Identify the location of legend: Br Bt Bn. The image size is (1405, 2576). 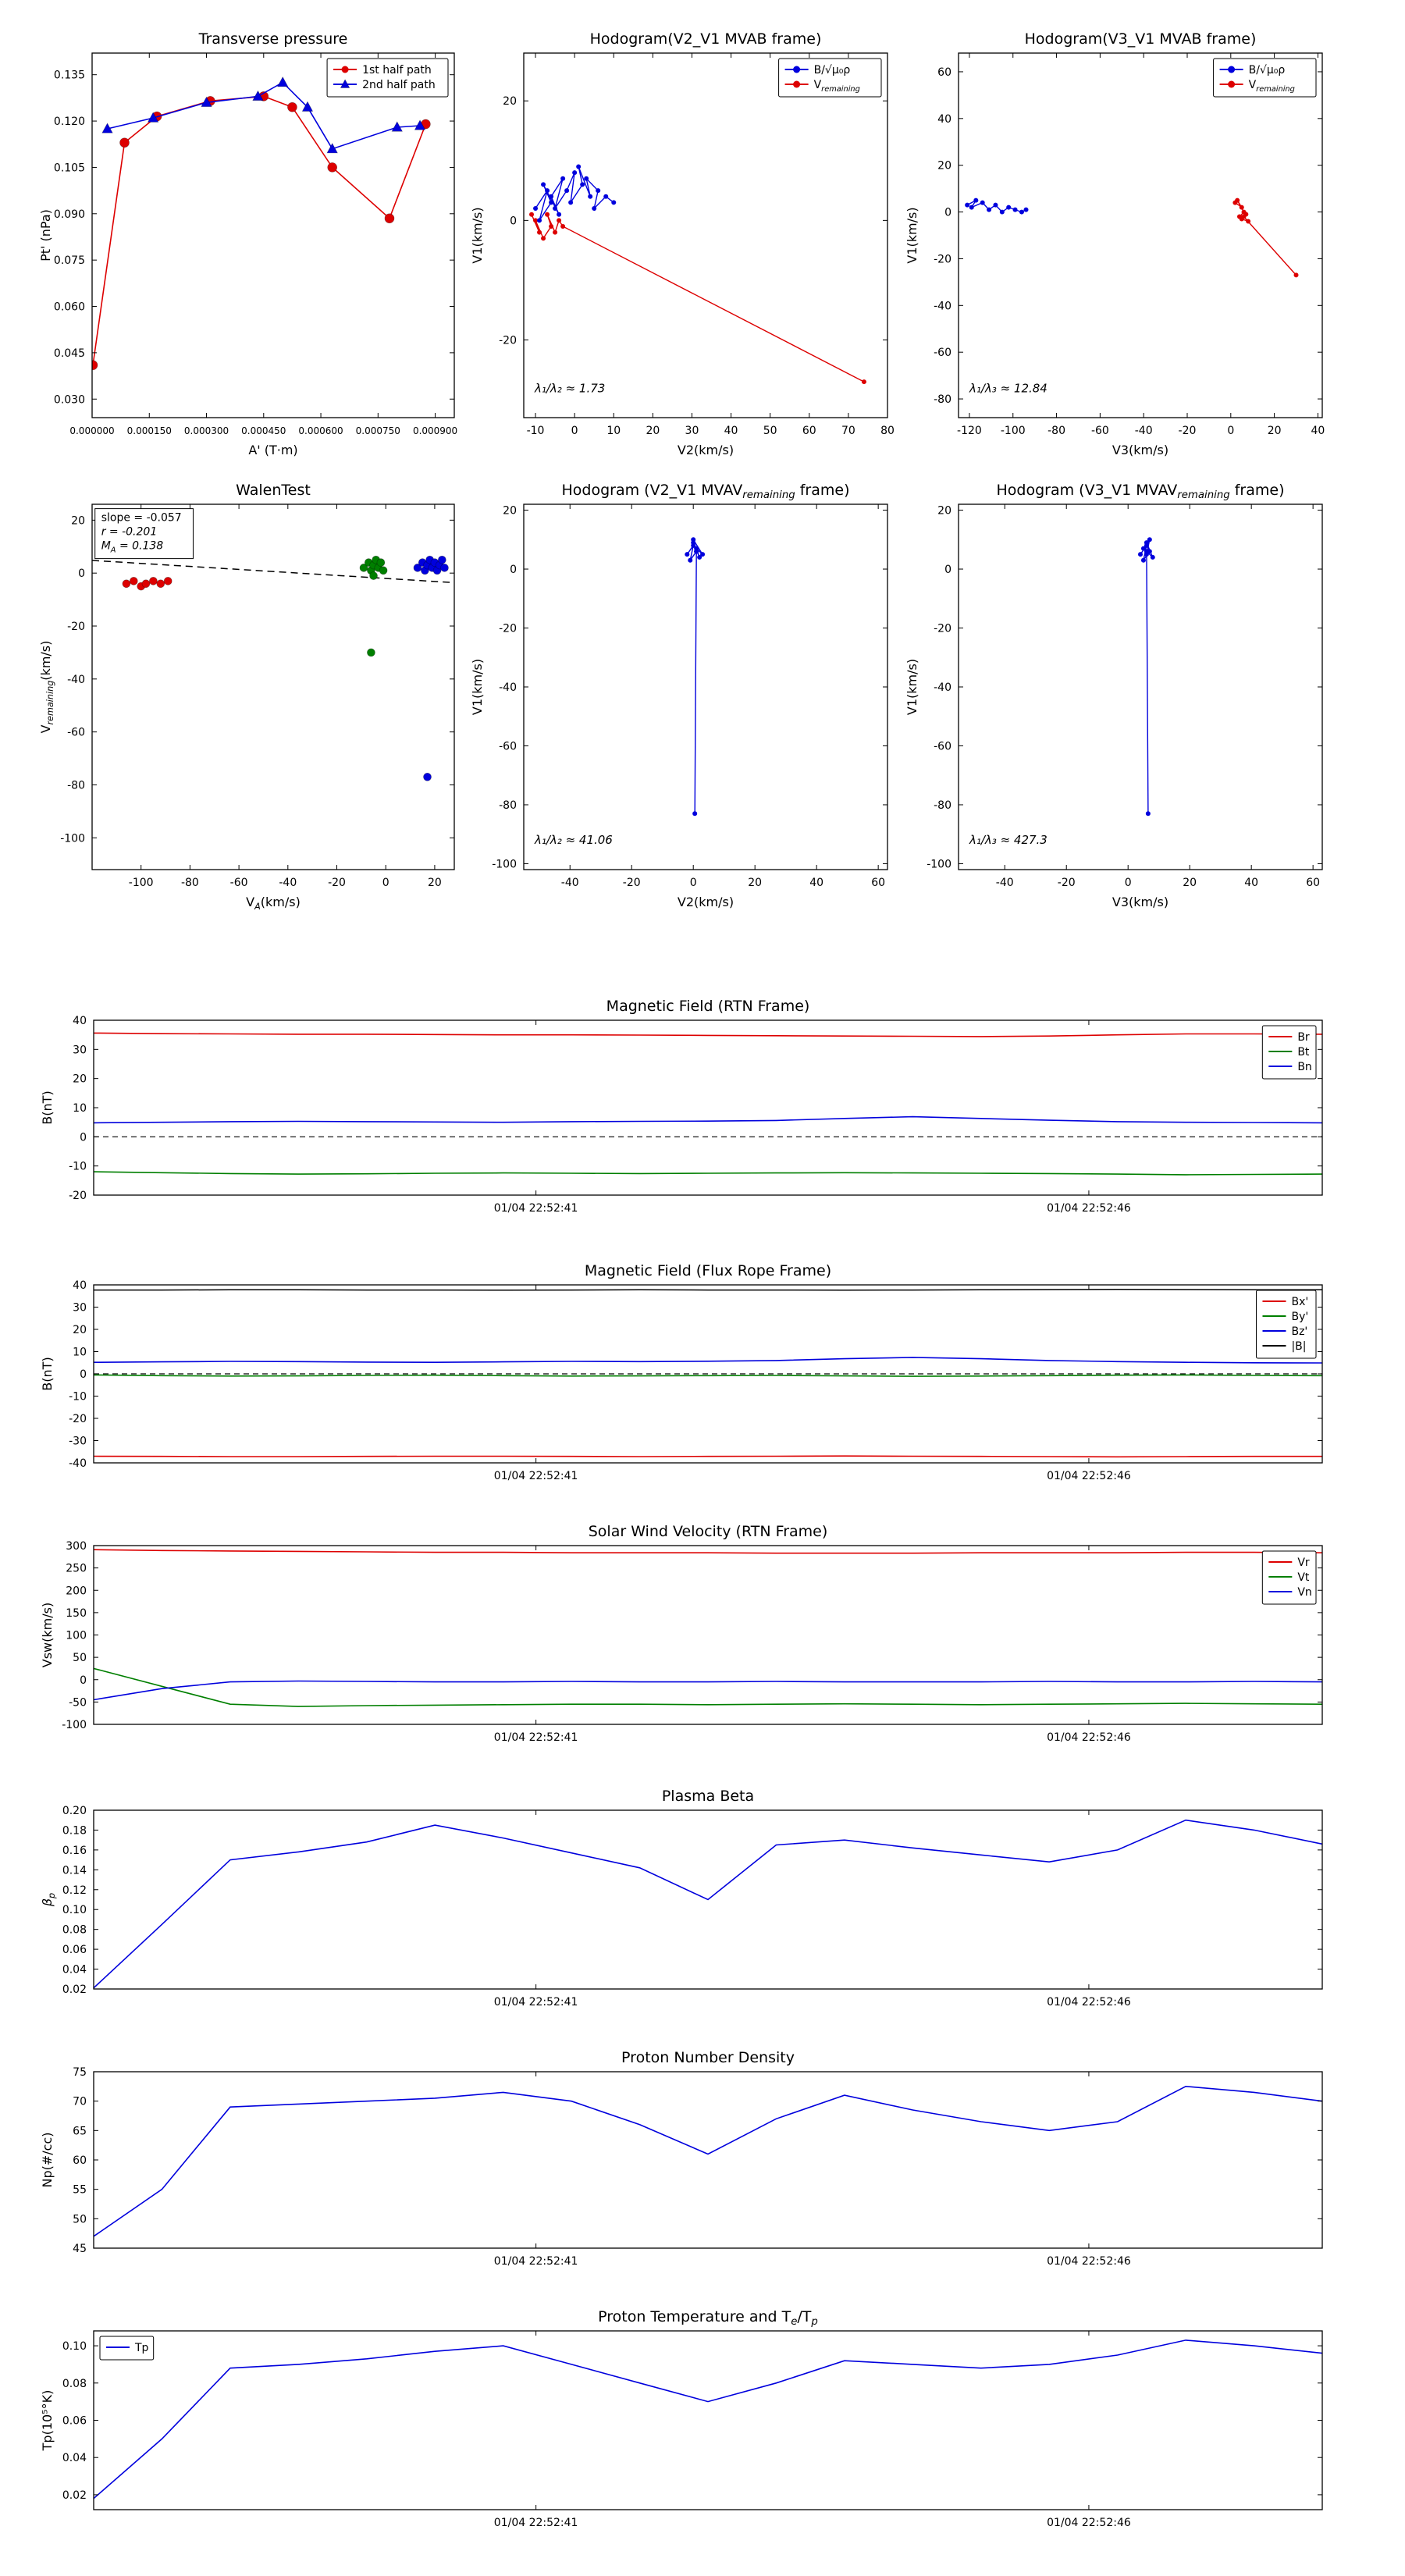
(1289, 1052).